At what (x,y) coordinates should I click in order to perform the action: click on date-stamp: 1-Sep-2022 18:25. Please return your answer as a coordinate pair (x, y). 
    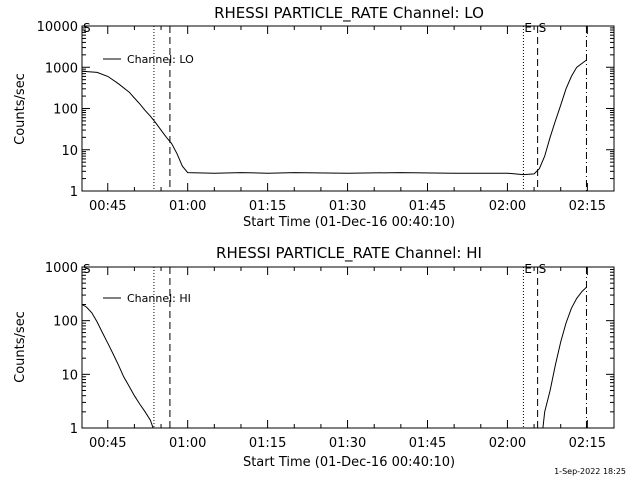
    Looking at the image, I should click on (590, 471).